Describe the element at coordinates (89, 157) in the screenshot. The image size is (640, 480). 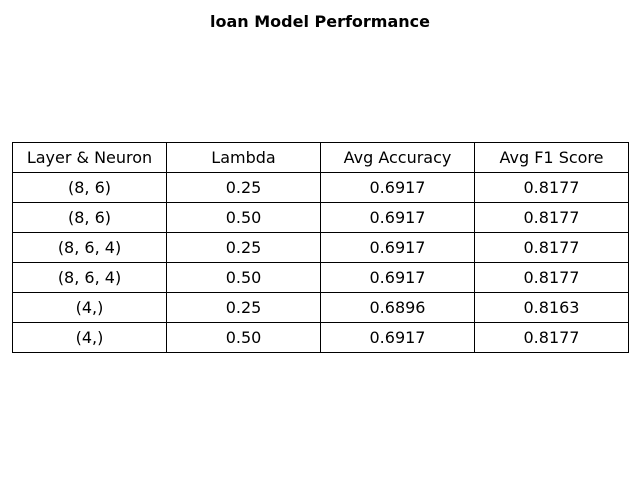
I see `header-layer-neuron: Layer & Neuron` at that location.